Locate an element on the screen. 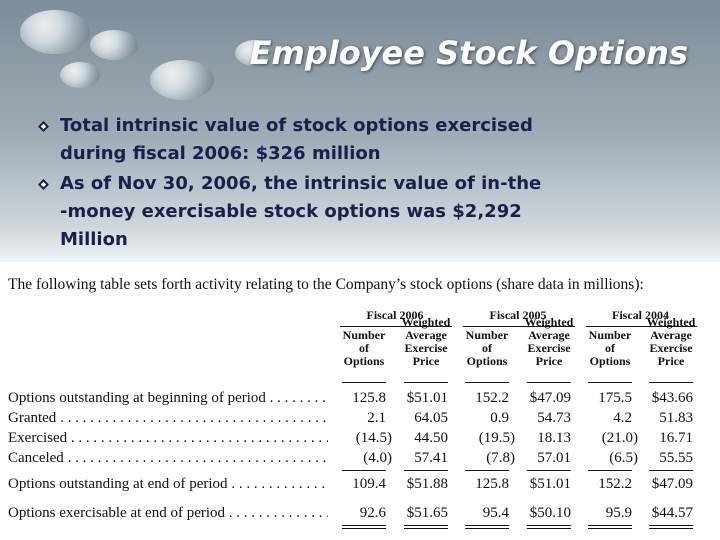  cell: (4.0) is located at coordinates (377, 458).